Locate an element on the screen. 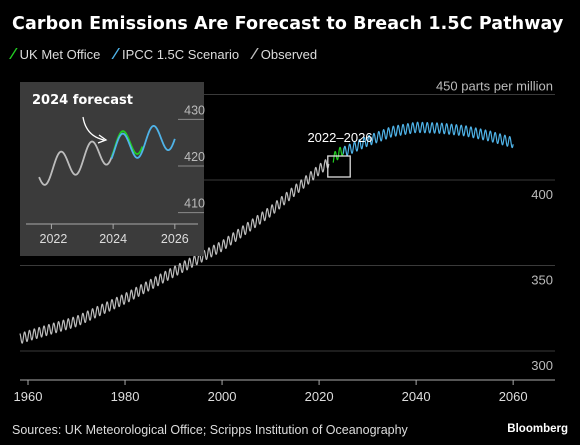  legend-label-observed: Observed is located at coordinates (289, 54).